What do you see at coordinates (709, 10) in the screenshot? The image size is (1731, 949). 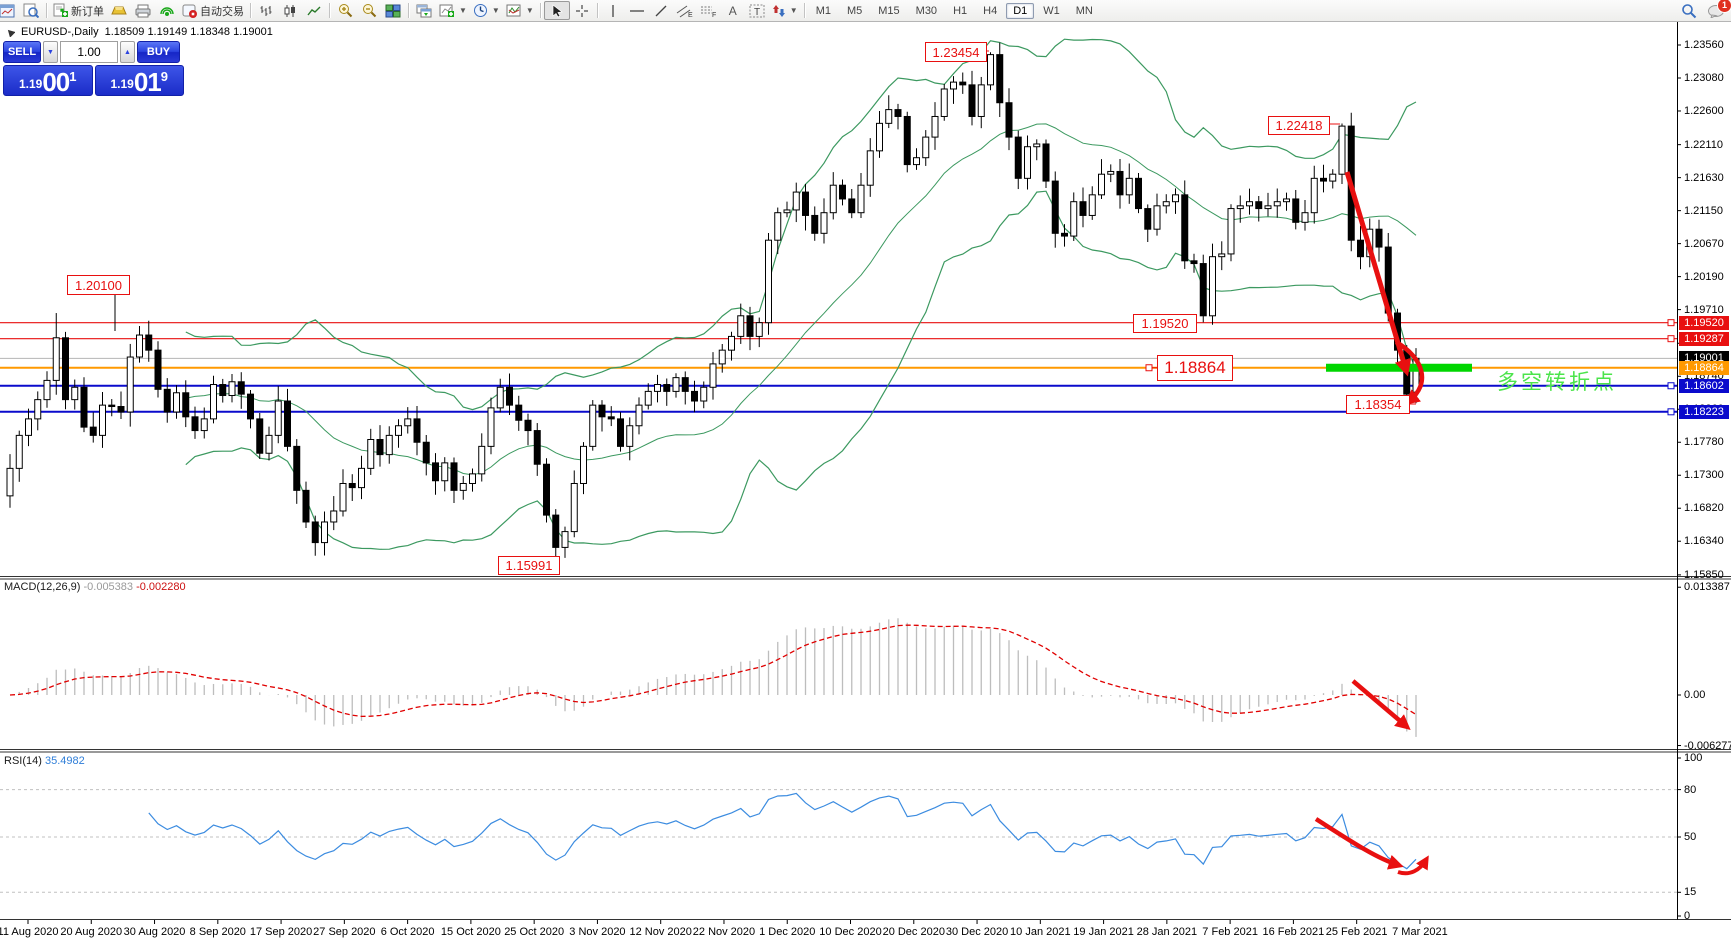 I see `fibonacci-tool: F` at bounding box center [709, 10].